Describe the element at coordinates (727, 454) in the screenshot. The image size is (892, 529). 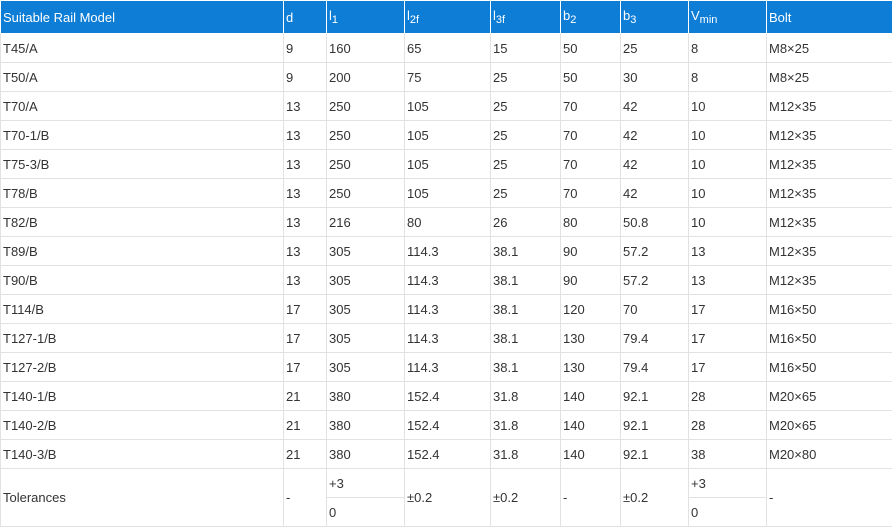
I see `table-cell: 38` at that location.